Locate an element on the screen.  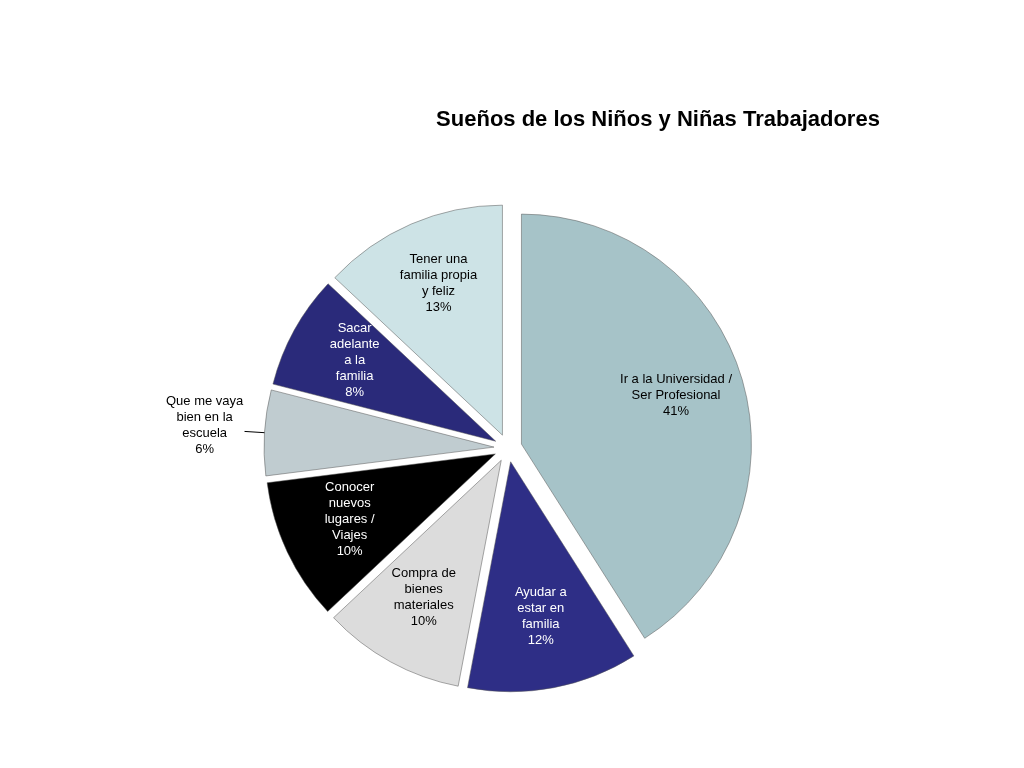
data-label: 8% is located at coordinates (355, 391).